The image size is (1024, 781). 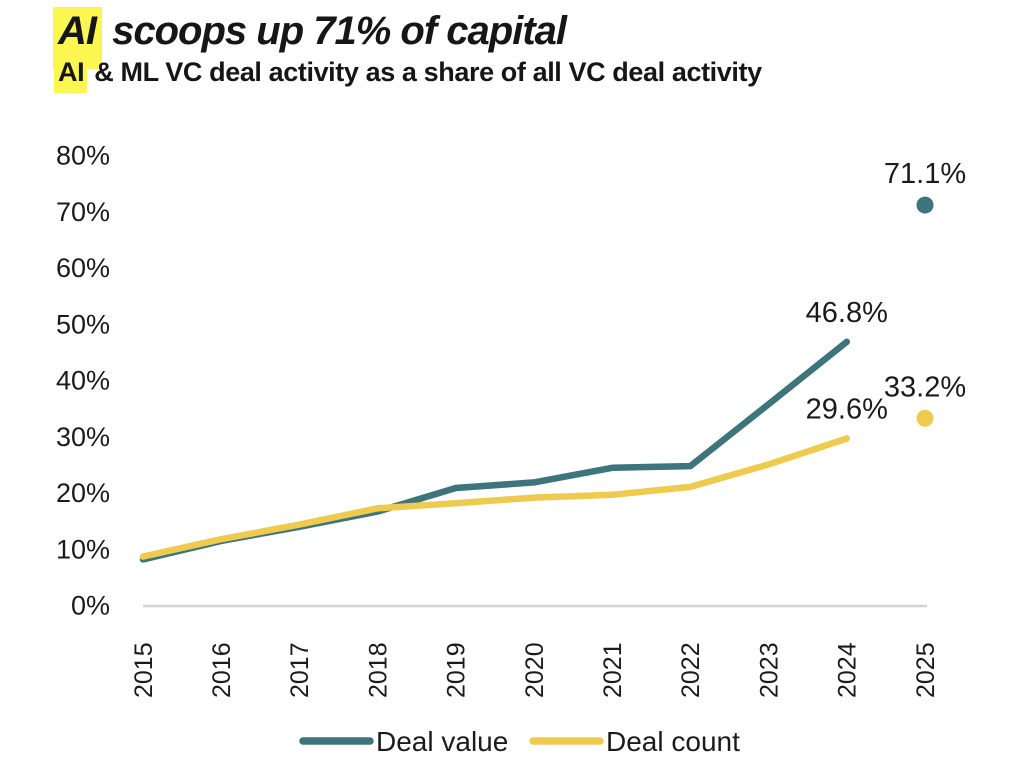 I want to click on legend-label-deal-count: Deal count, so click(x=673, y=741).